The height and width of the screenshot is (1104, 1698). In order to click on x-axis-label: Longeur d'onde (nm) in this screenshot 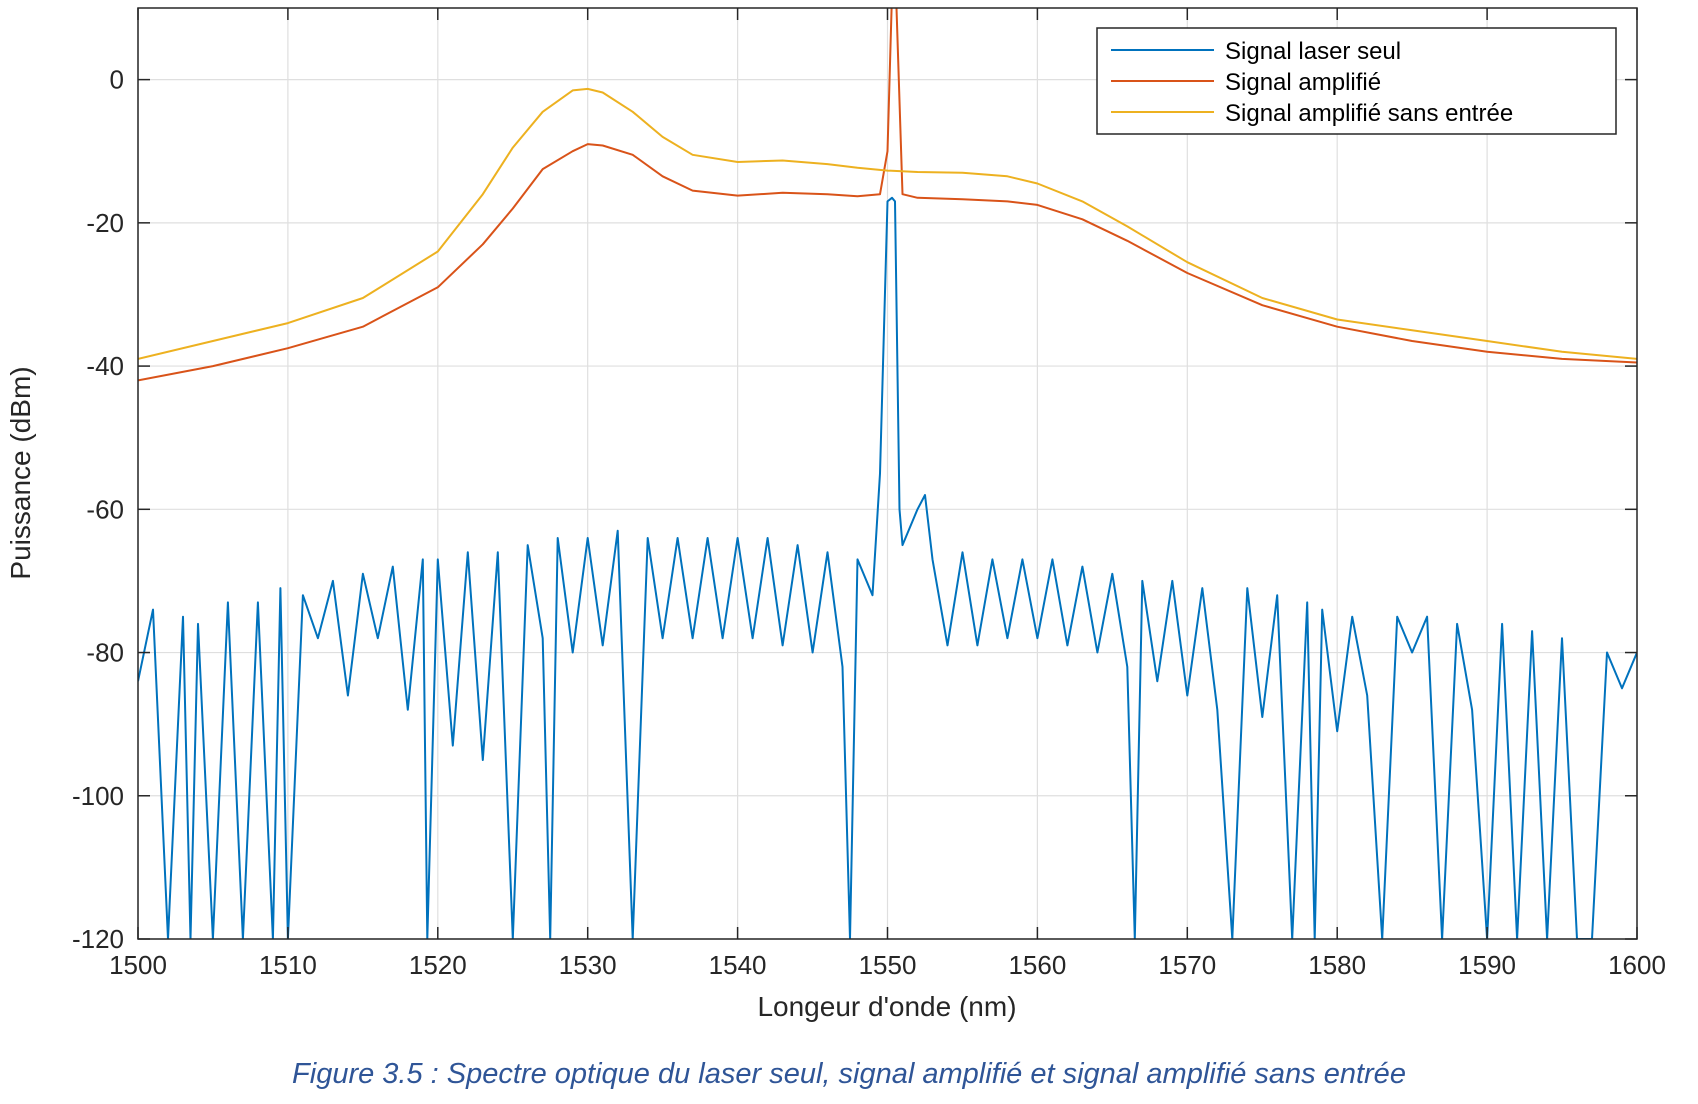, I will do `click(886, 1006)`.